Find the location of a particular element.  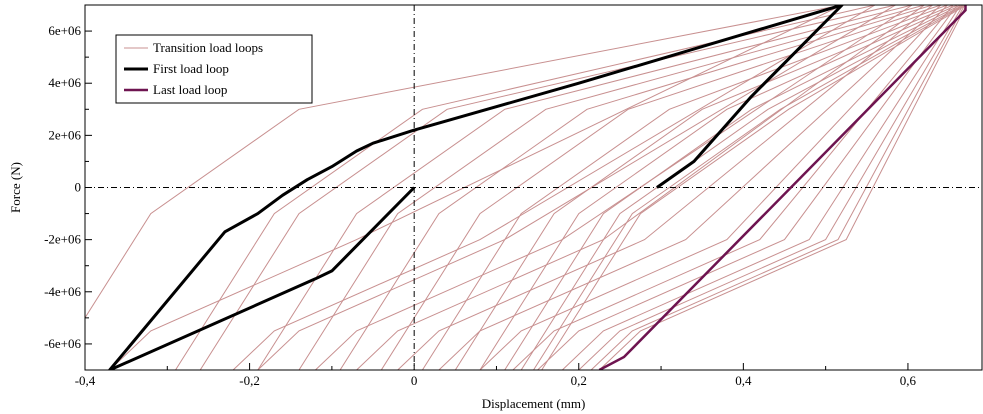

x-axis-label: Displacement (mm) is located at coordinates (534, 403).